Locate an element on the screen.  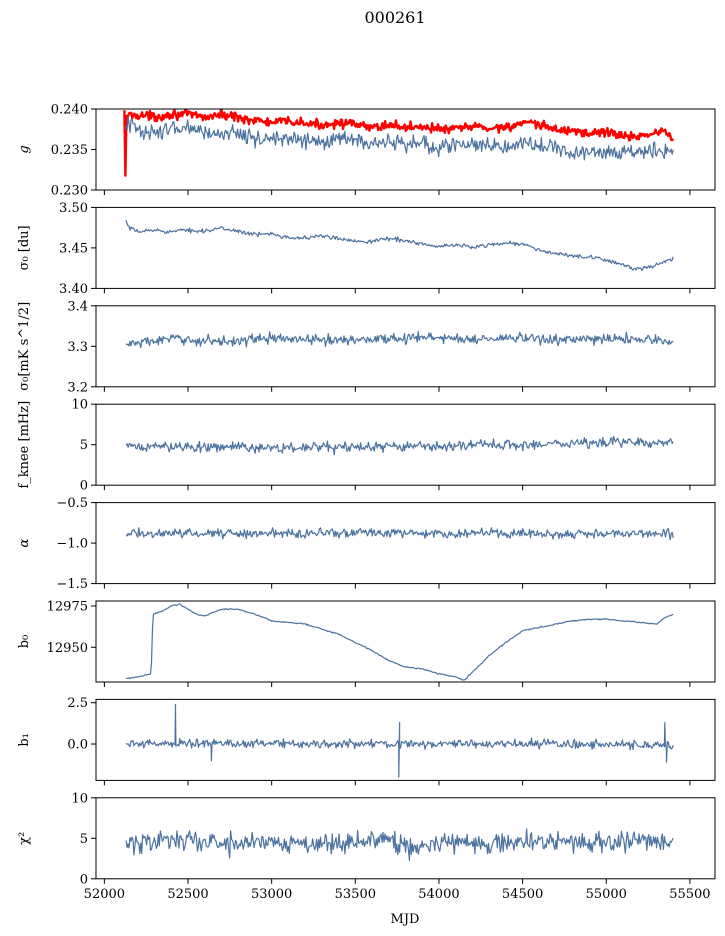
y-tick-label: 3.3 is located at coordinates (77, 347).